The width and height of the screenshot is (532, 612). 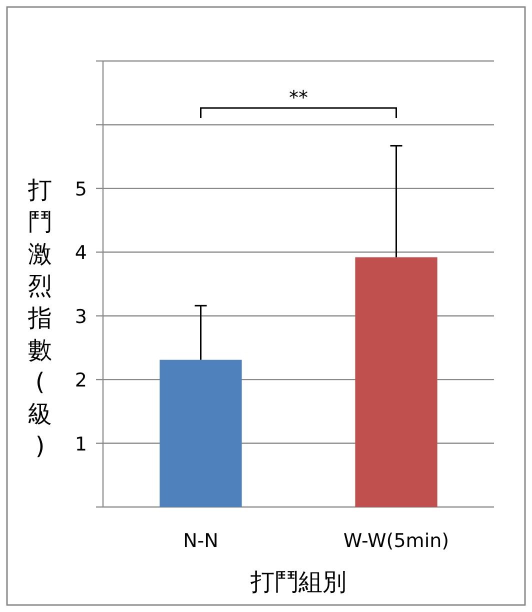 I want to click on text: 打鬥激烈指數(級), so click(x=40, y=318).